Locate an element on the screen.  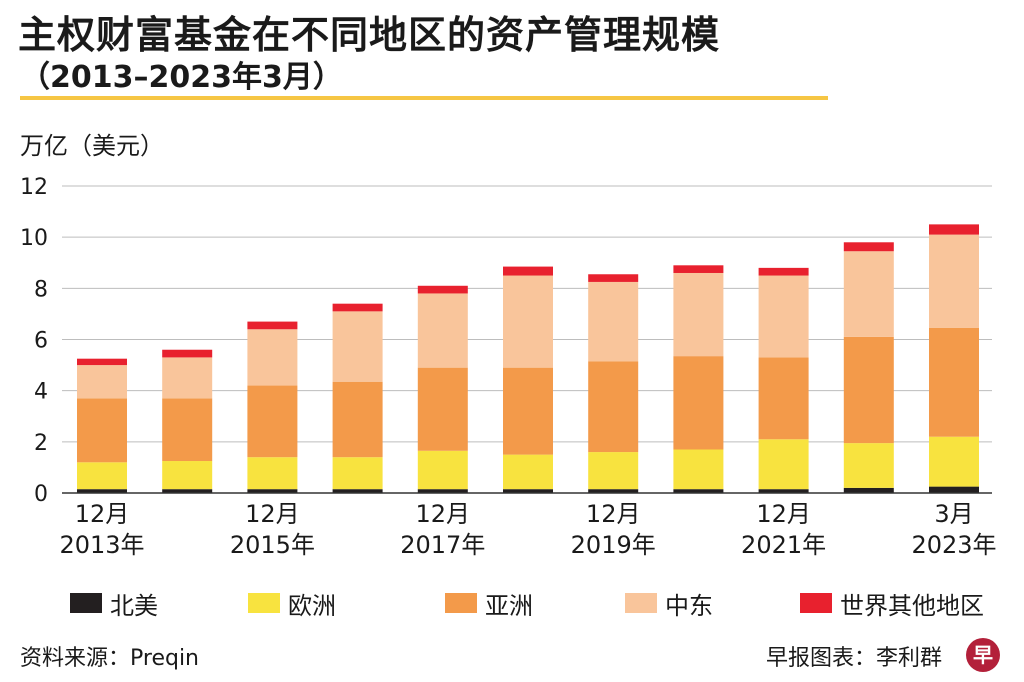
chart-credit: 早报图表：李利群 is located at coordinates (853, 658).